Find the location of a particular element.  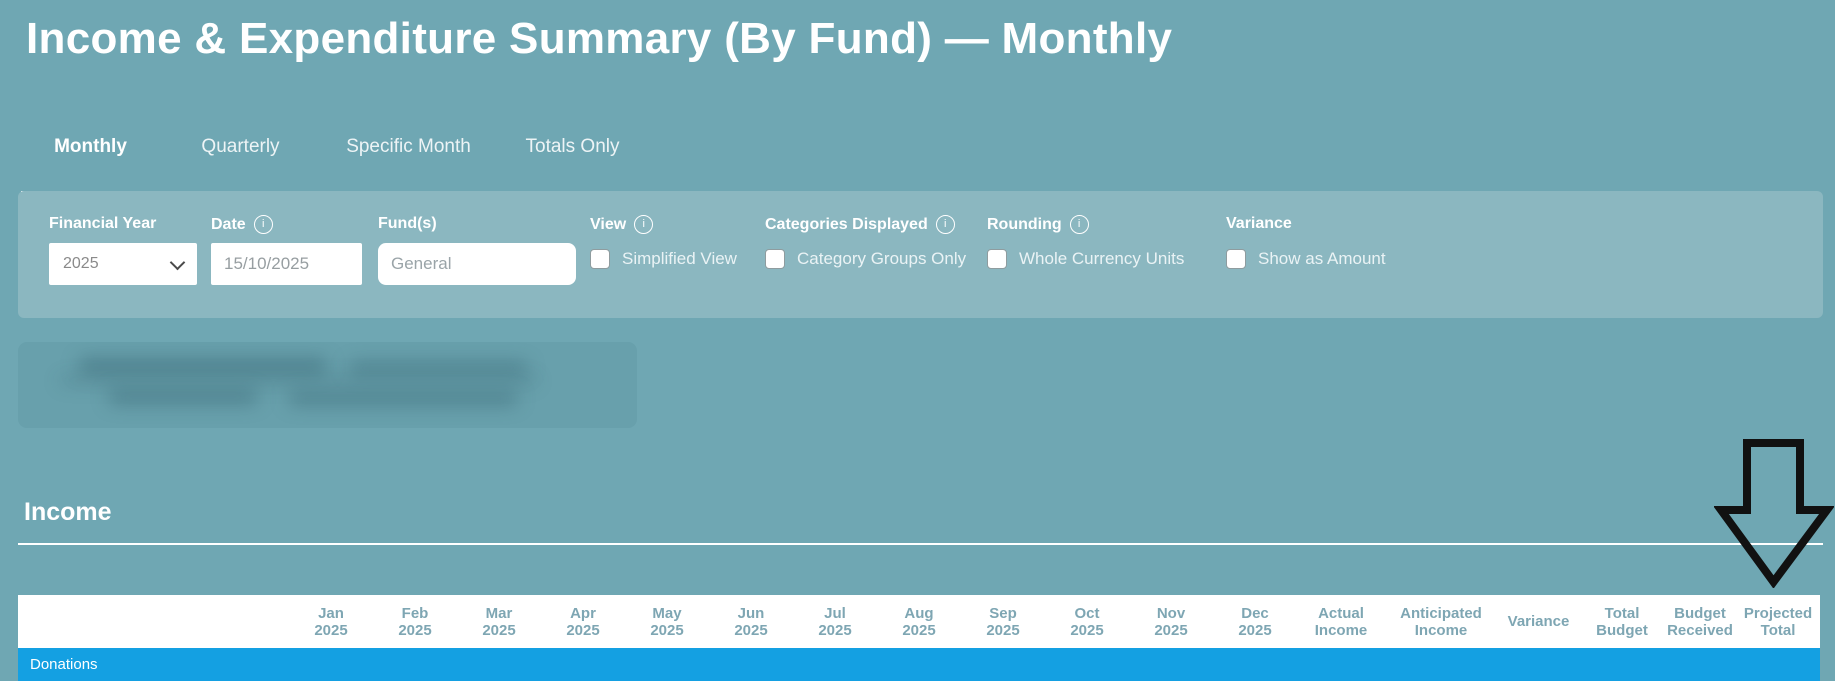

variance-label: Variance is located at coordinates (1259, 223).